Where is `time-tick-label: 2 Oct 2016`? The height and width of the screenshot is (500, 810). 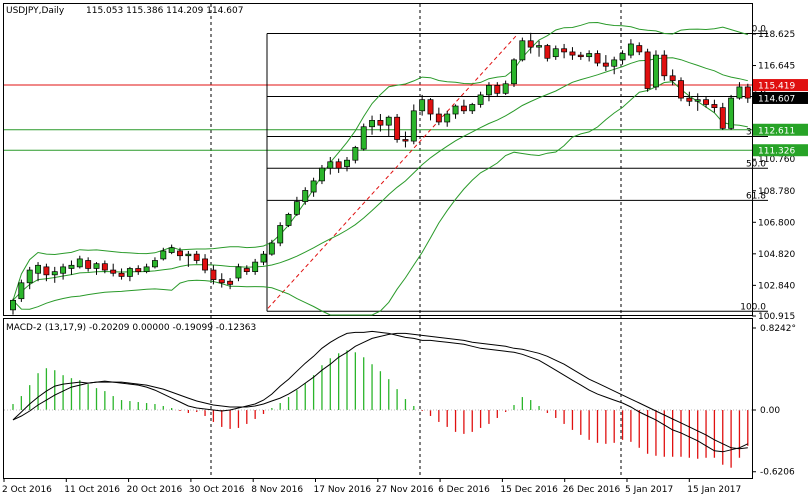 time-tick-label: 2 Oct 2016 is located at coordinates (27, 490).